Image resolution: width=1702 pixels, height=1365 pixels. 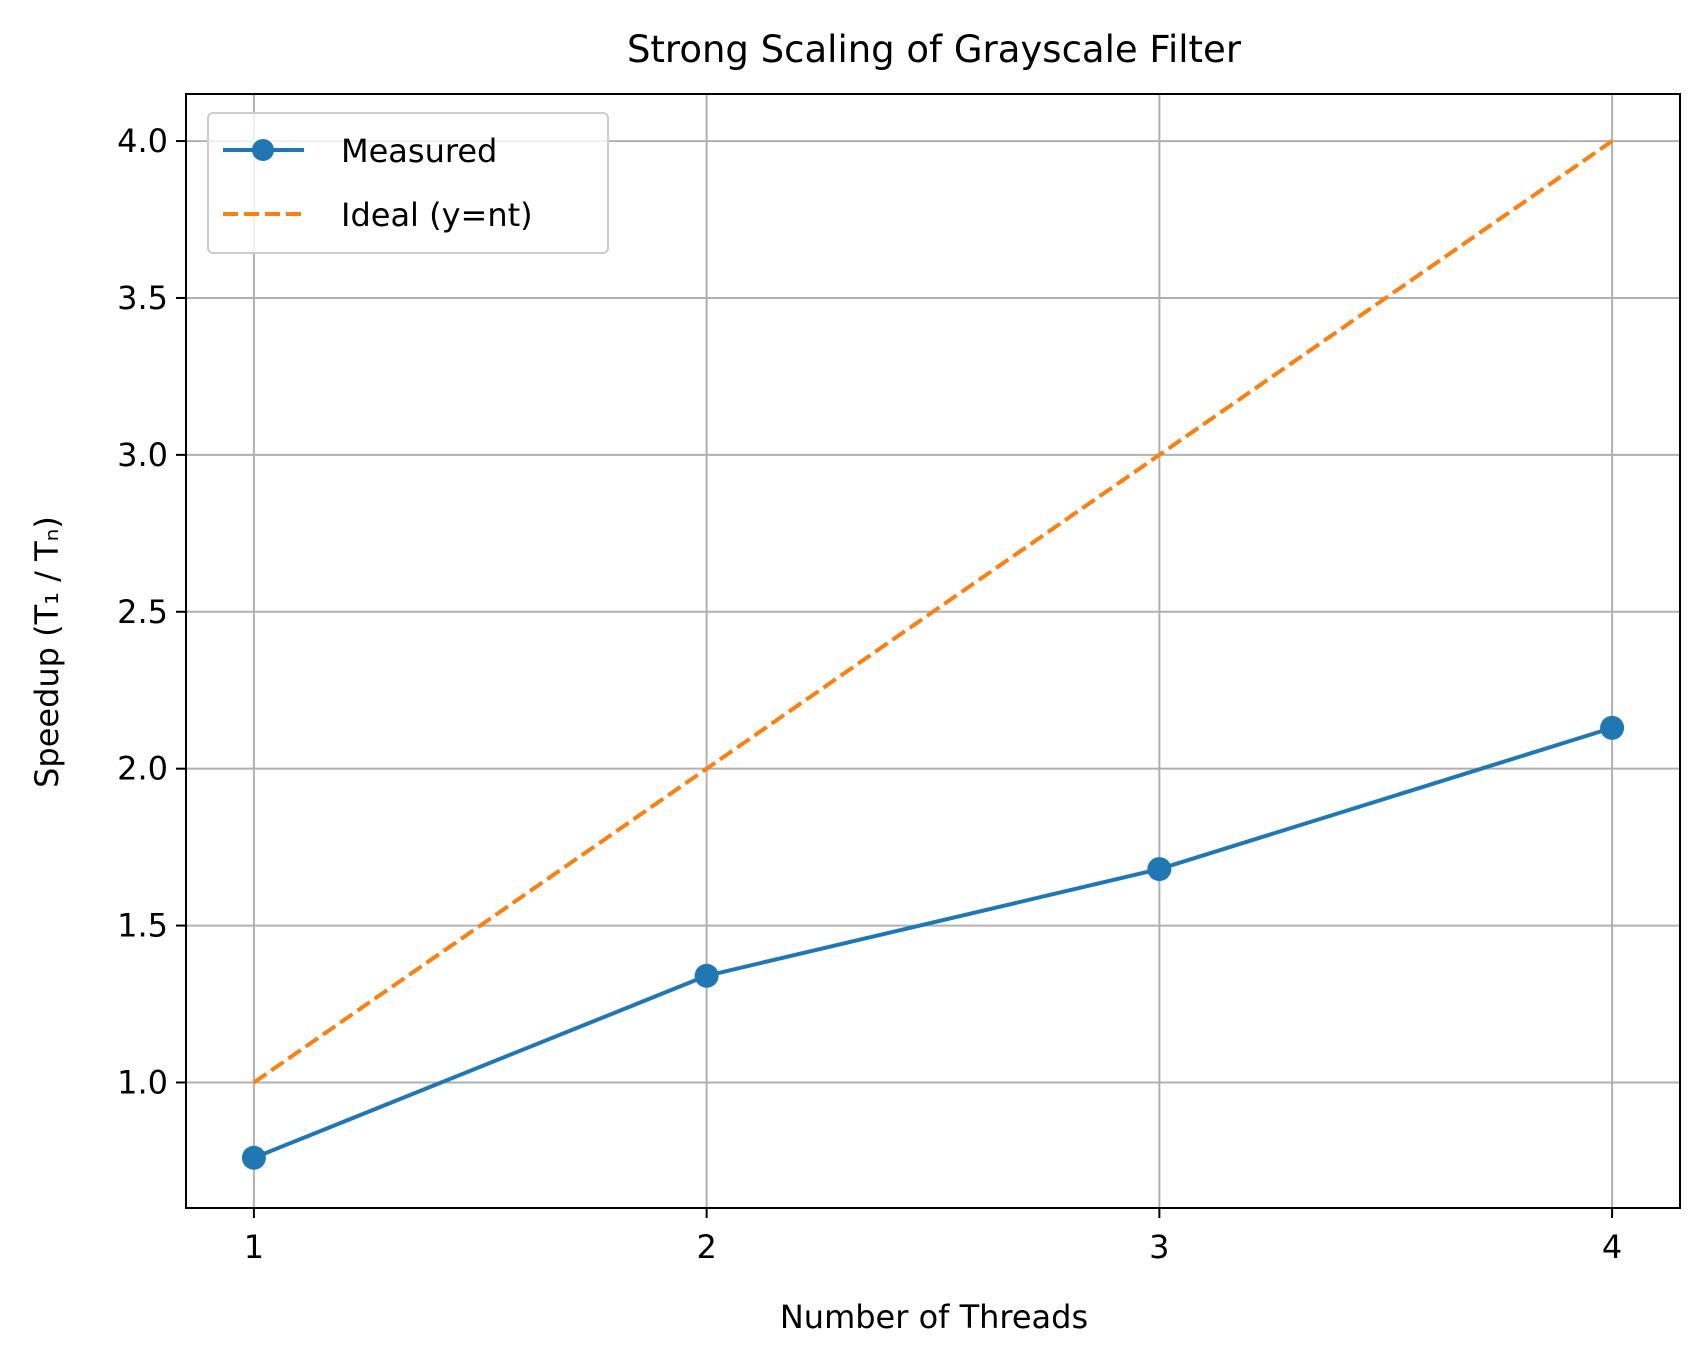 I want to click on y-tick-label: 2.0, so click(x=142, y=769).